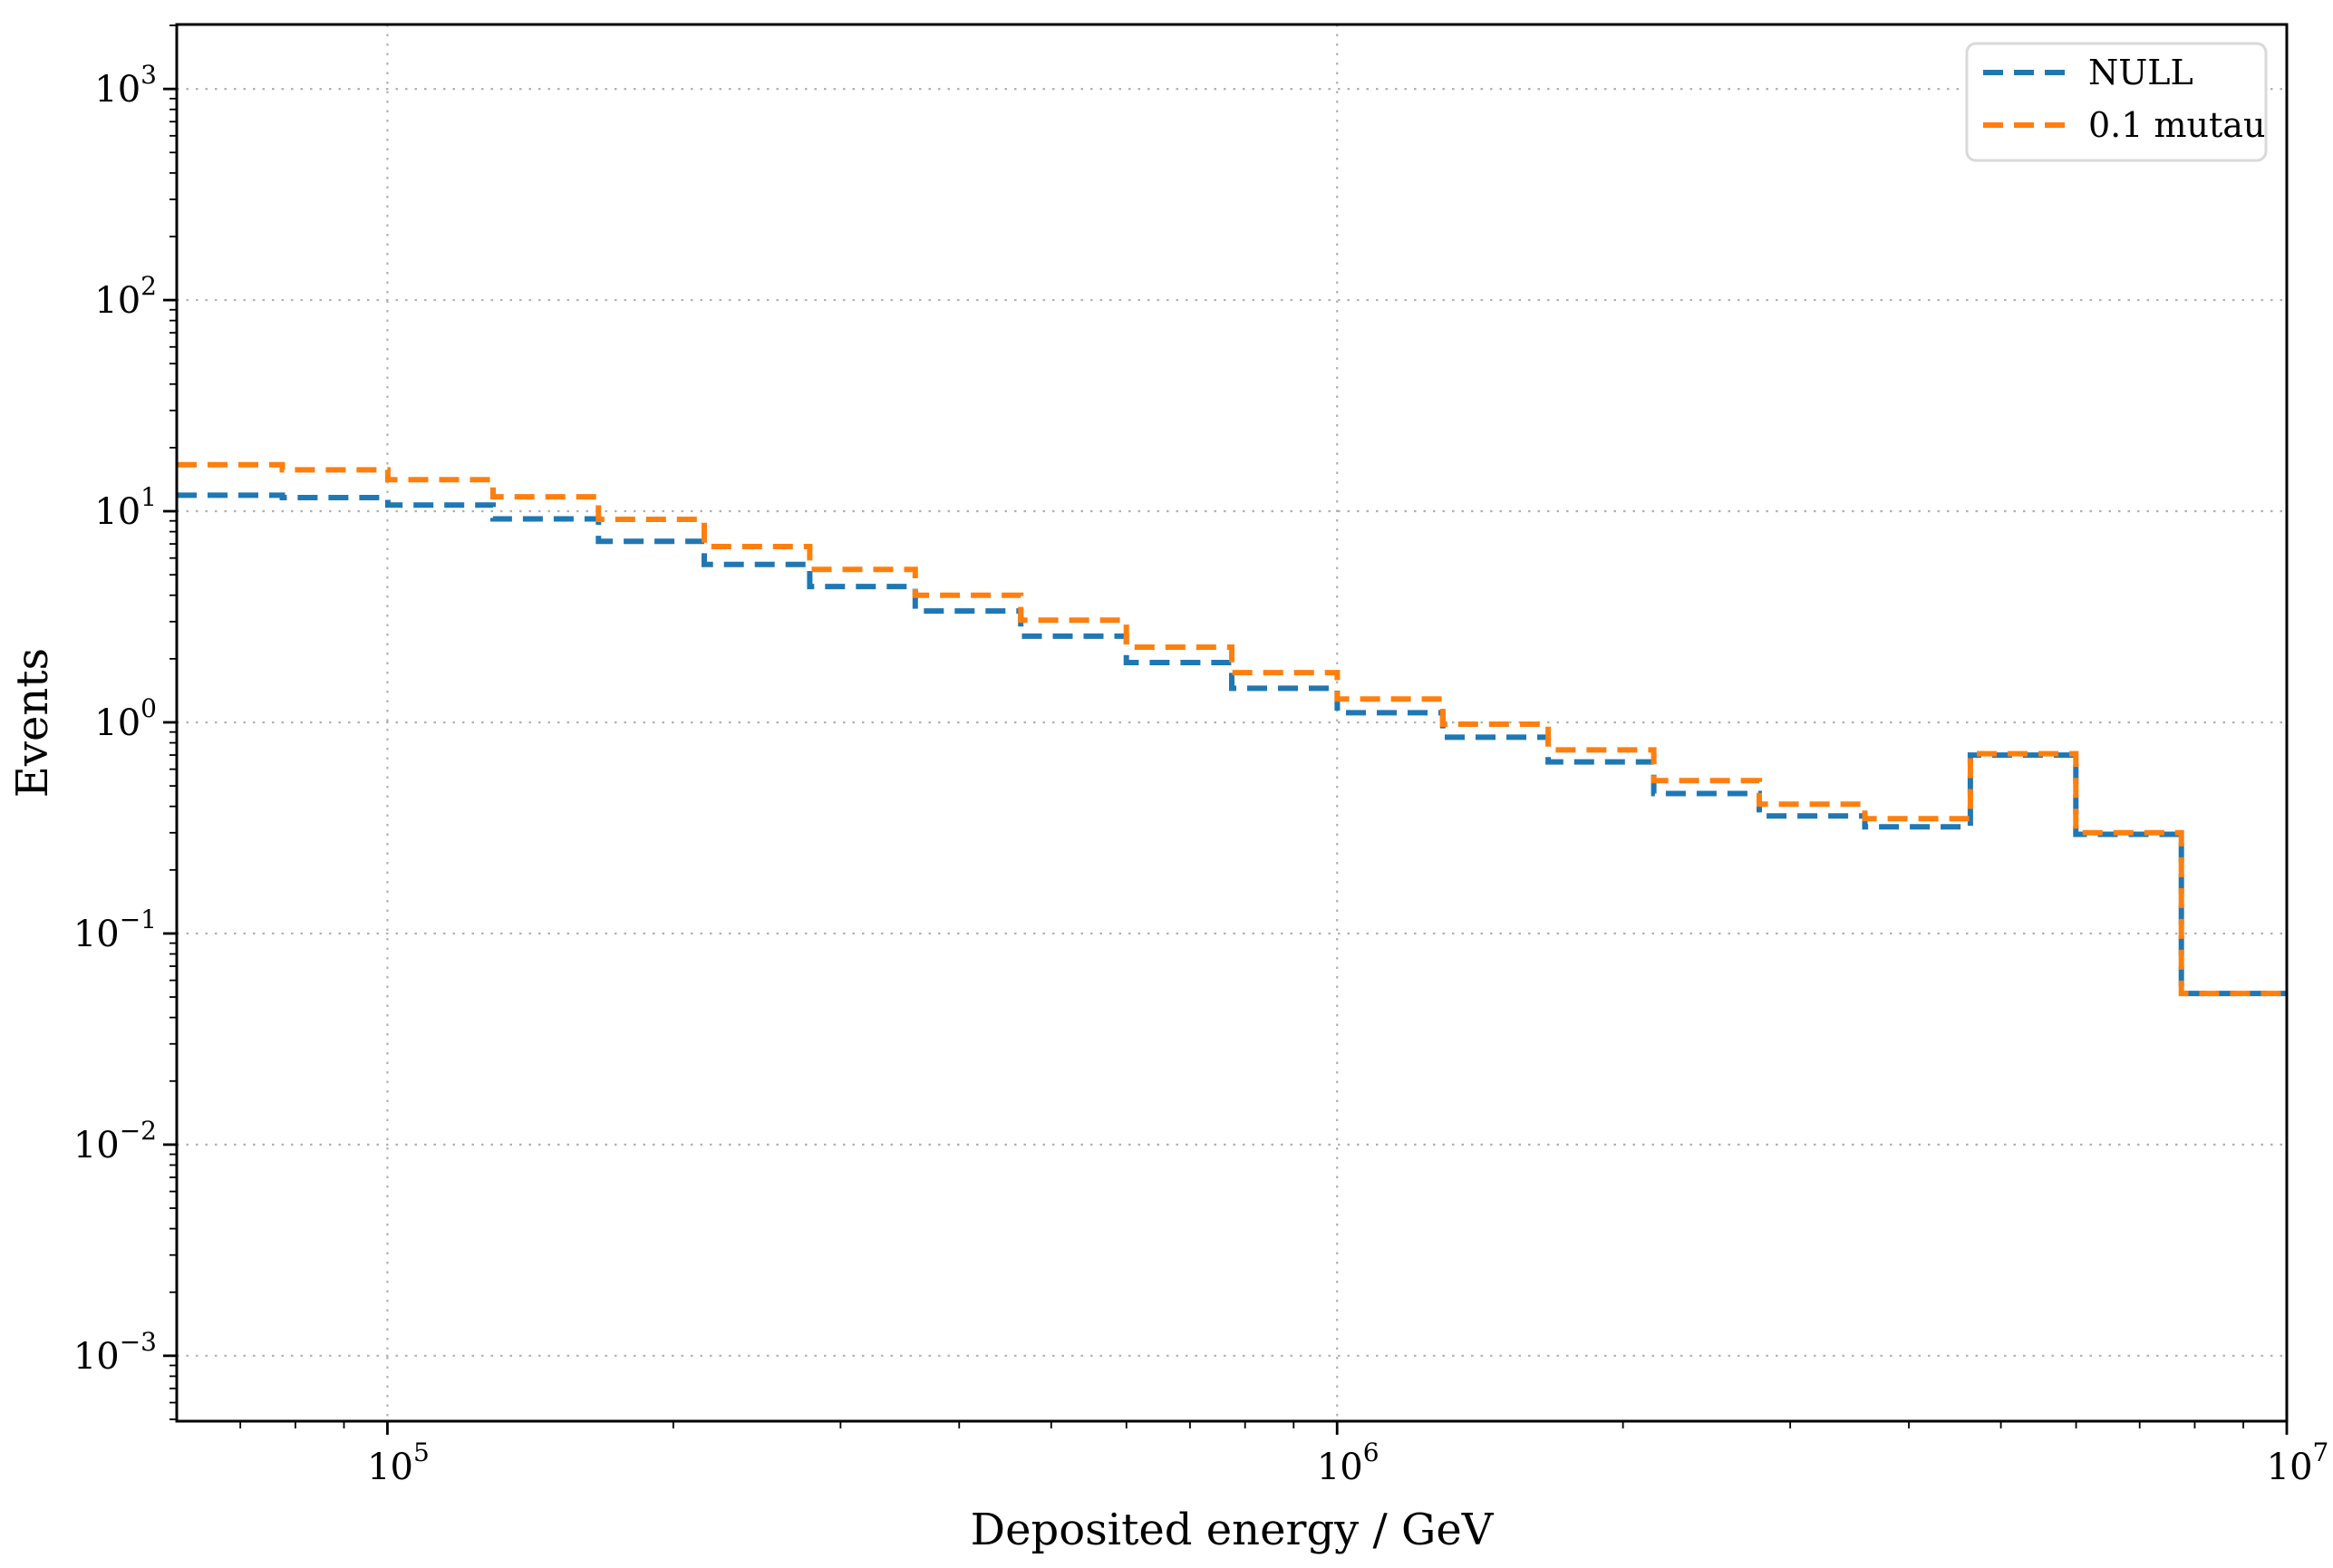 Image resolution: width=2333 pixels, height=1568 pixels. What do you see at coordinates (1233, 1530) in the screenshot?
I see `x-axis-label: Deposited energy / GeV` at bounding box center [1233, 1530].